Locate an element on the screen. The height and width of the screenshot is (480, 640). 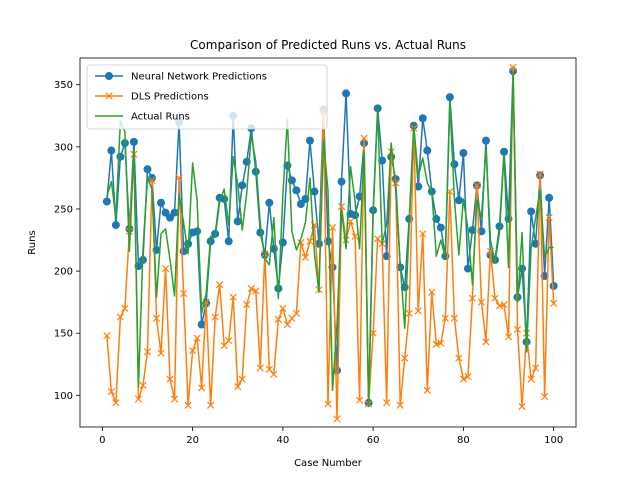
x-axis-label: Case Number is located at coordinates (328, 463).